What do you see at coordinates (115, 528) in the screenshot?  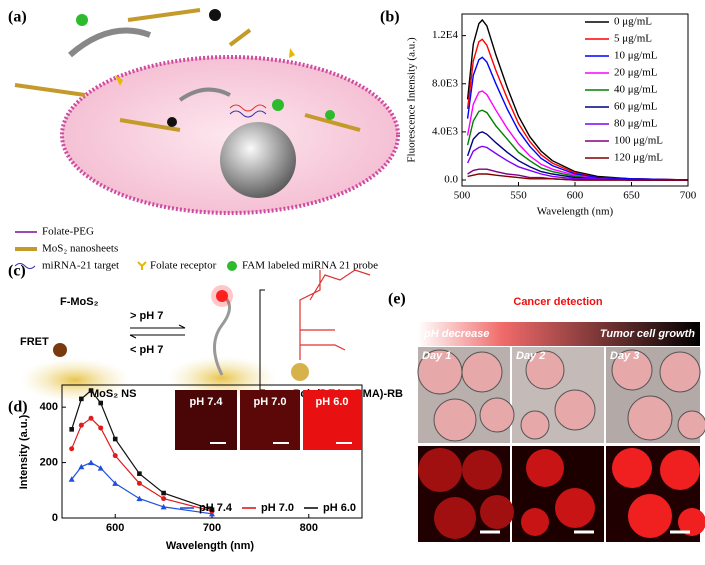 I see `x-tick-label: 600` at bounding box center [115, 528].